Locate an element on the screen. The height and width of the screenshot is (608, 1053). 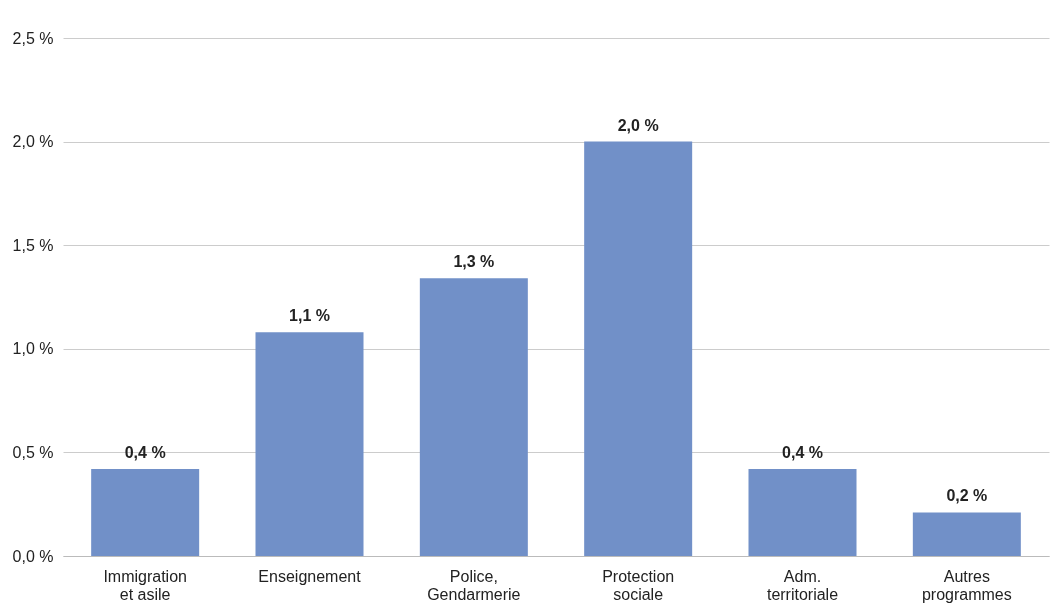
y-tick-label: 2,0 % is located at coordinates (33, 142).